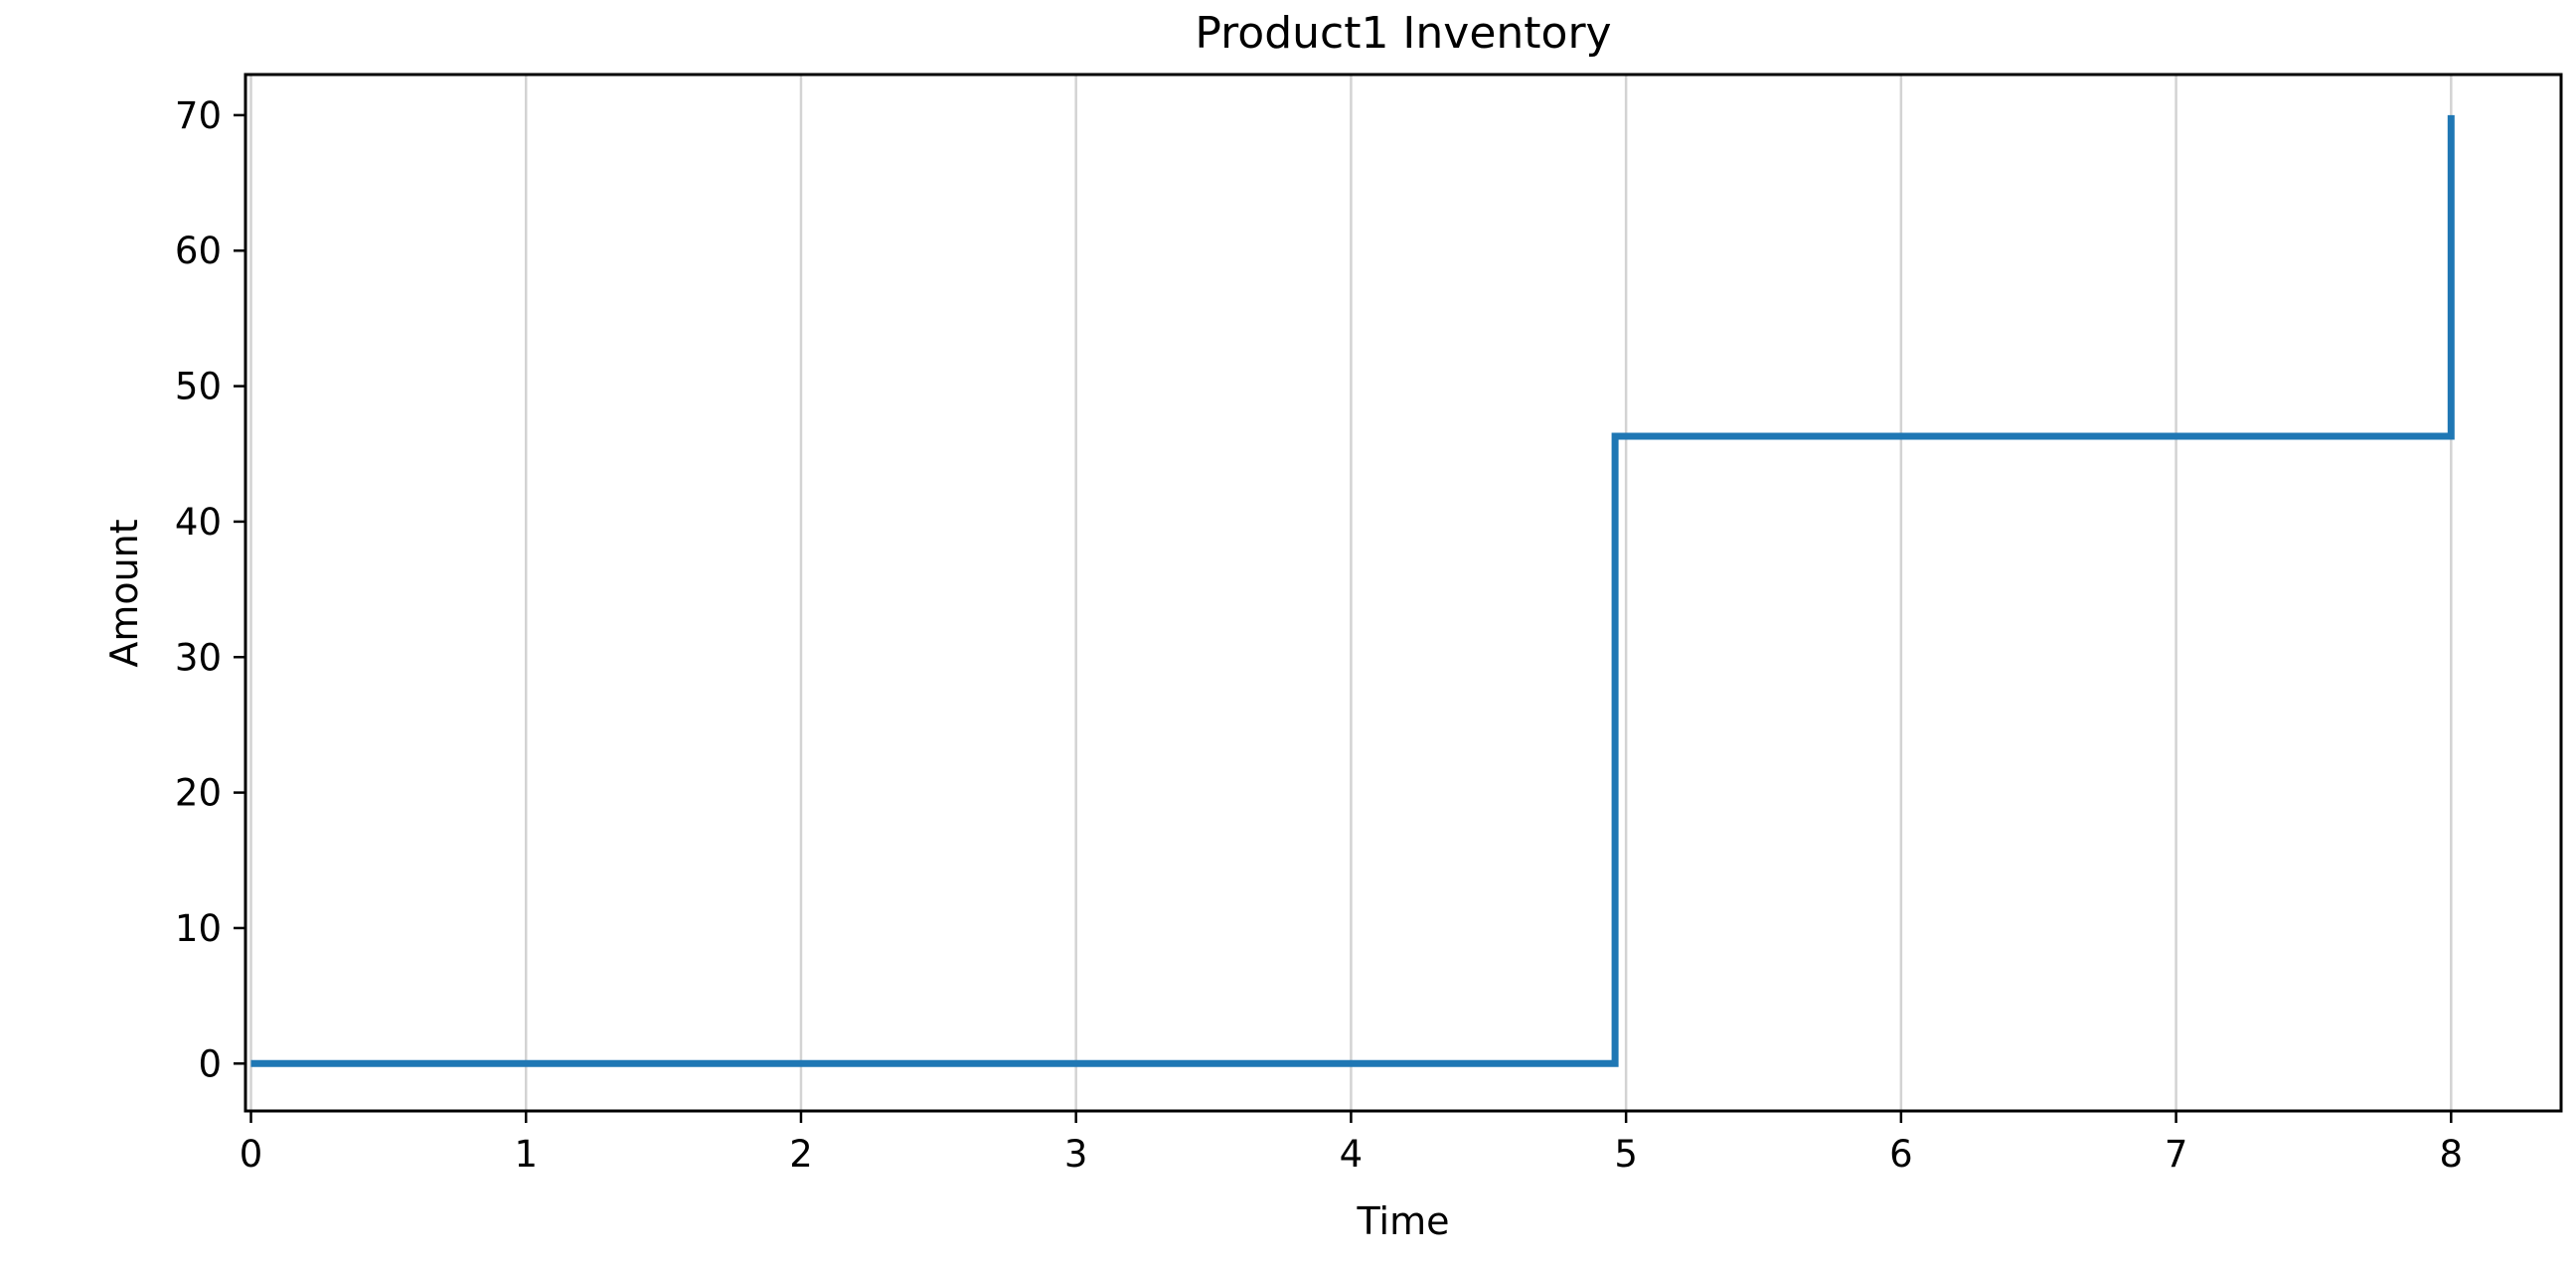 This screenshot has height=1264, width=2576. What do you see at coordinates (1076, 1155) in the screenshot?
I see `x-tick-label: 3` at bounding box center [1076, 1155].